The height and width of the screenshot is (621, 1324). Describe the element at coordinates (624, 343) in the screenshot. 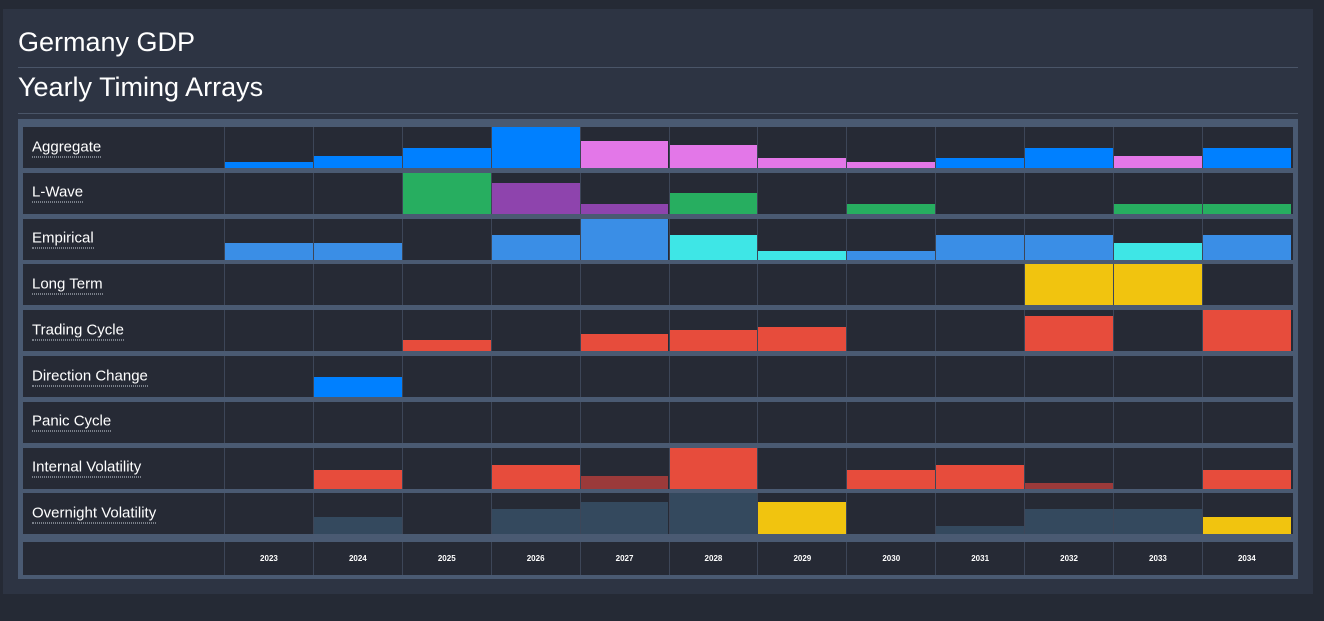

I see `bar-trading-cycle-2027` at that location.